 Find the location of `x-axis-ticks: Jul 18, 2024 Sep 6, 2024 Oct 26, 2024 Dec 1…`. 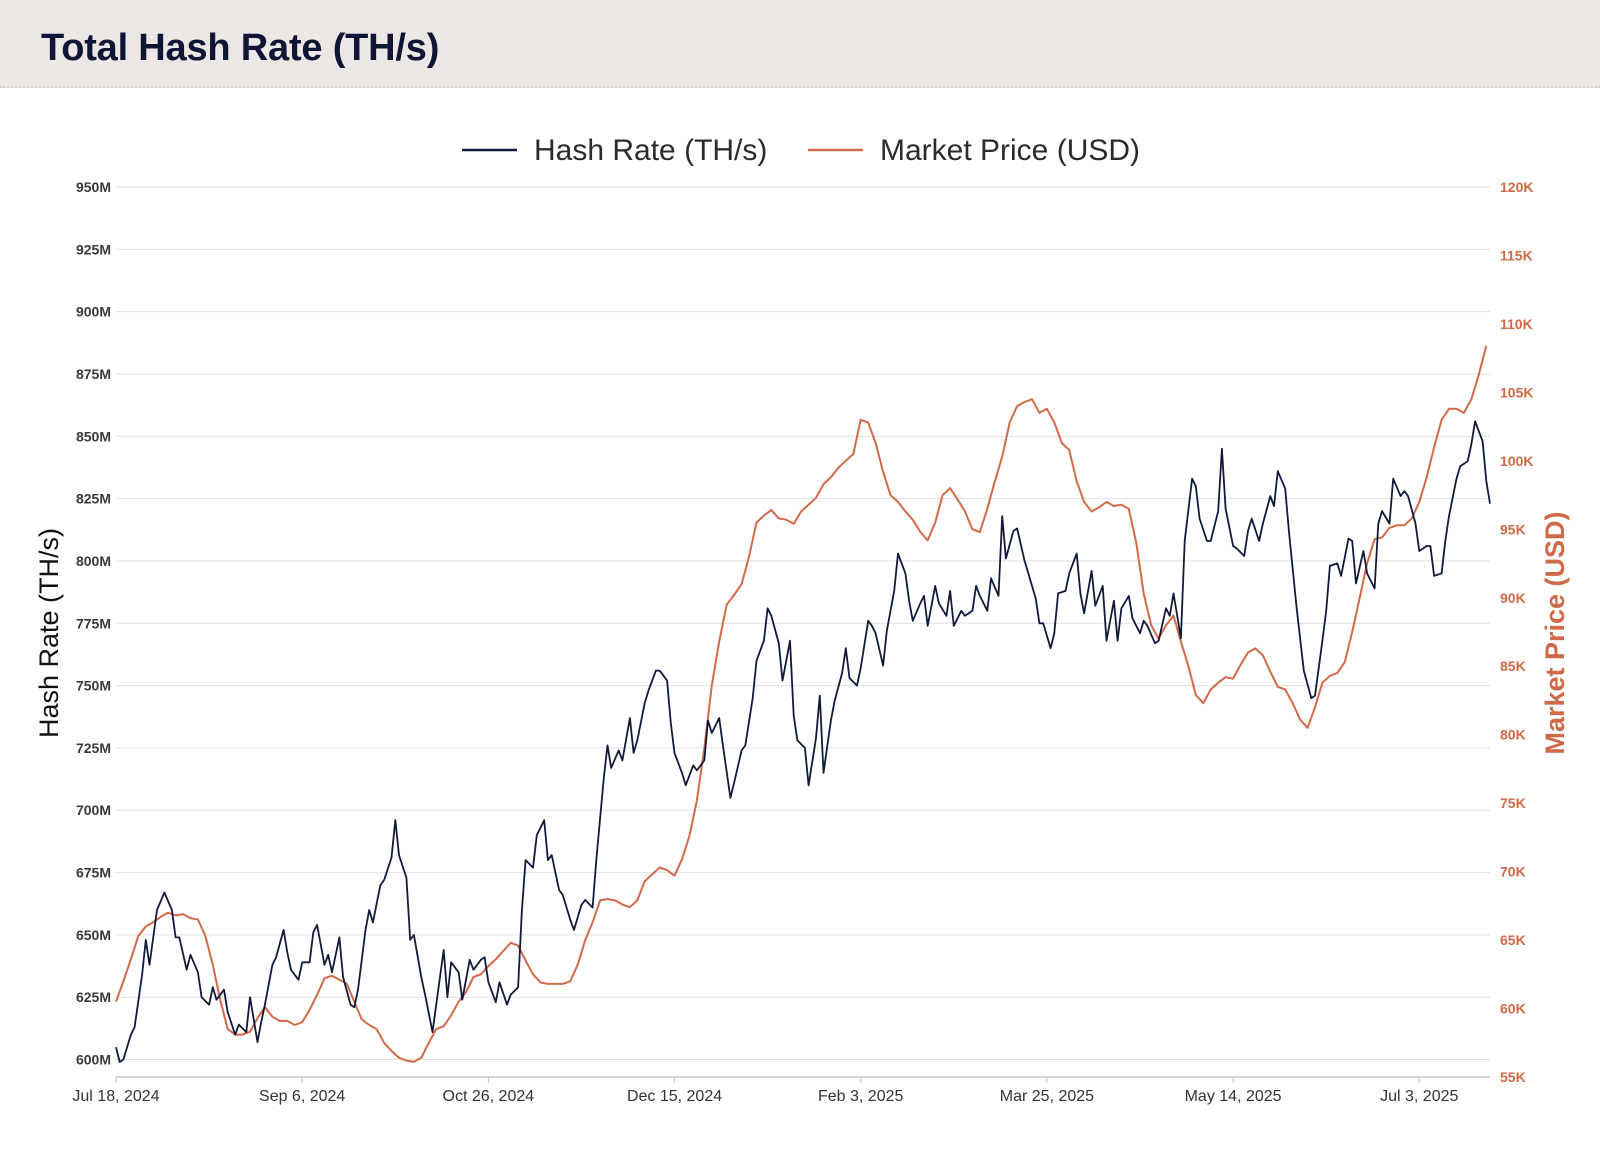

x-axis-ticks: Jul 18, 2024 Sep 6, 2024 Oct 26, 2024 Dec 1… is located at coordinates (765, 1091).